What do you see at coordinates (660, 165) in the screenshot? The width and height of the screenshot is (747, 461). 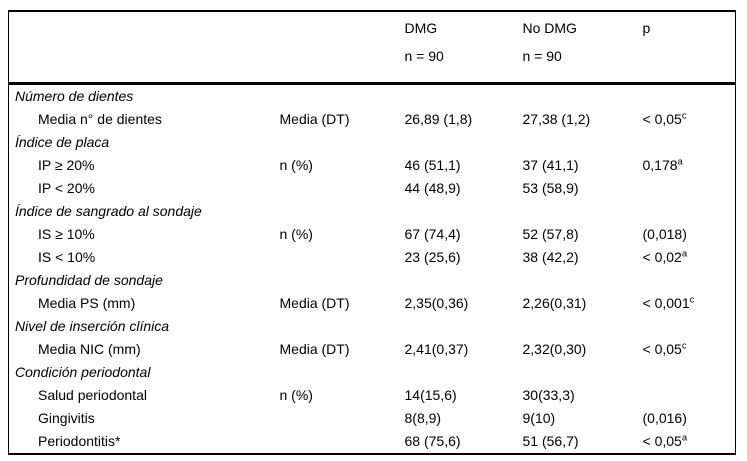 I see `p-base: 0,178` at bounding box center [660, 165].